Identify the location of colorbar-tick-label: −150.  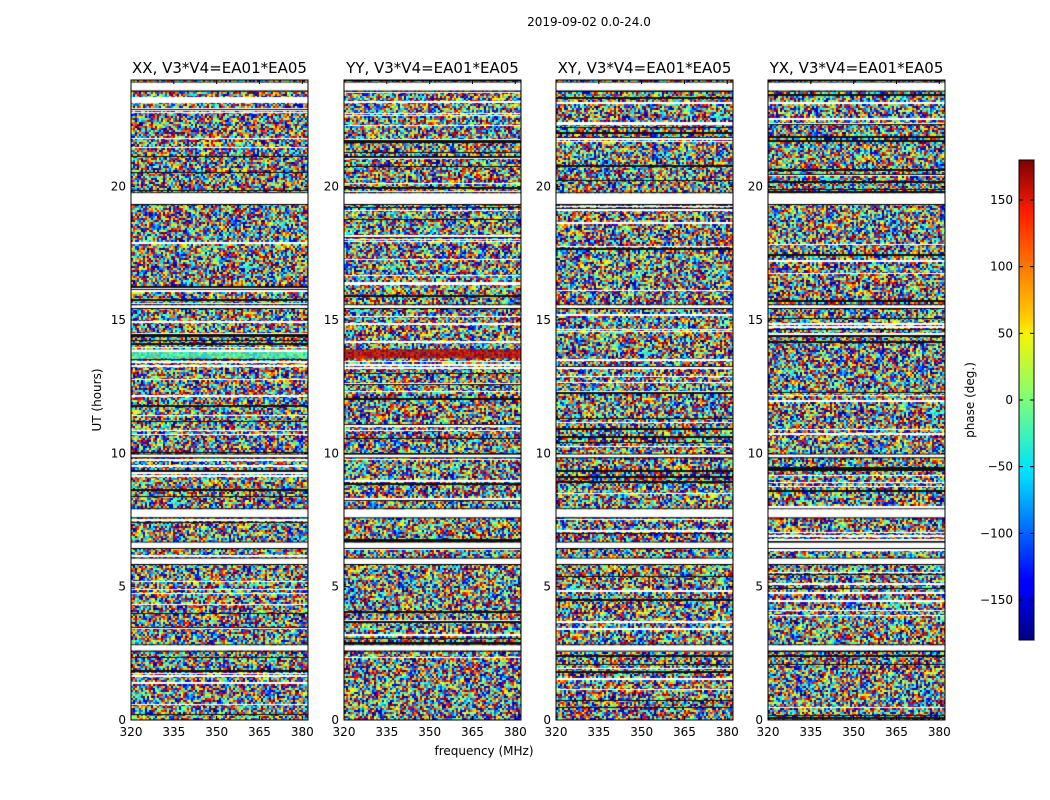
(996, 600).